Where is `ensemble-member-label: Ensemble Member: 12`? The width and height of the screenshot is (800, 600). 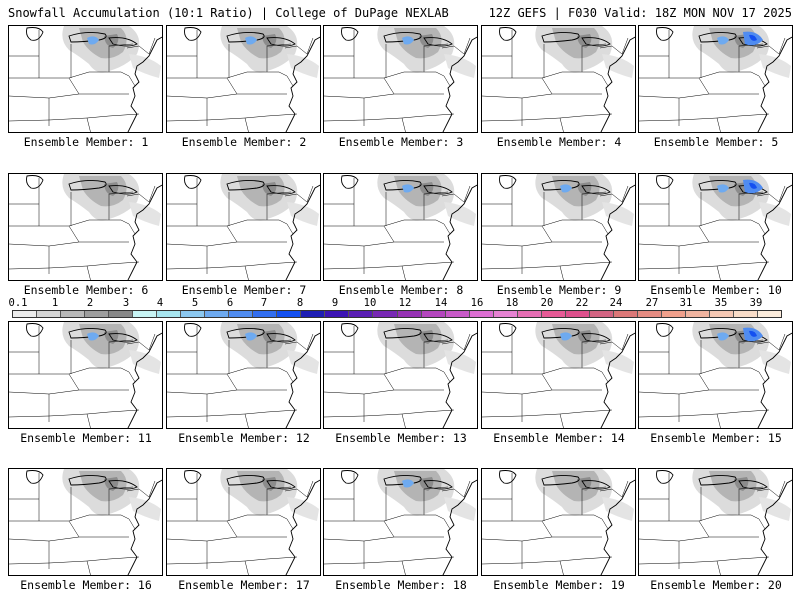 ensemble-member-label: Ensemble Member: 12 is located at coordinates (244, 438).